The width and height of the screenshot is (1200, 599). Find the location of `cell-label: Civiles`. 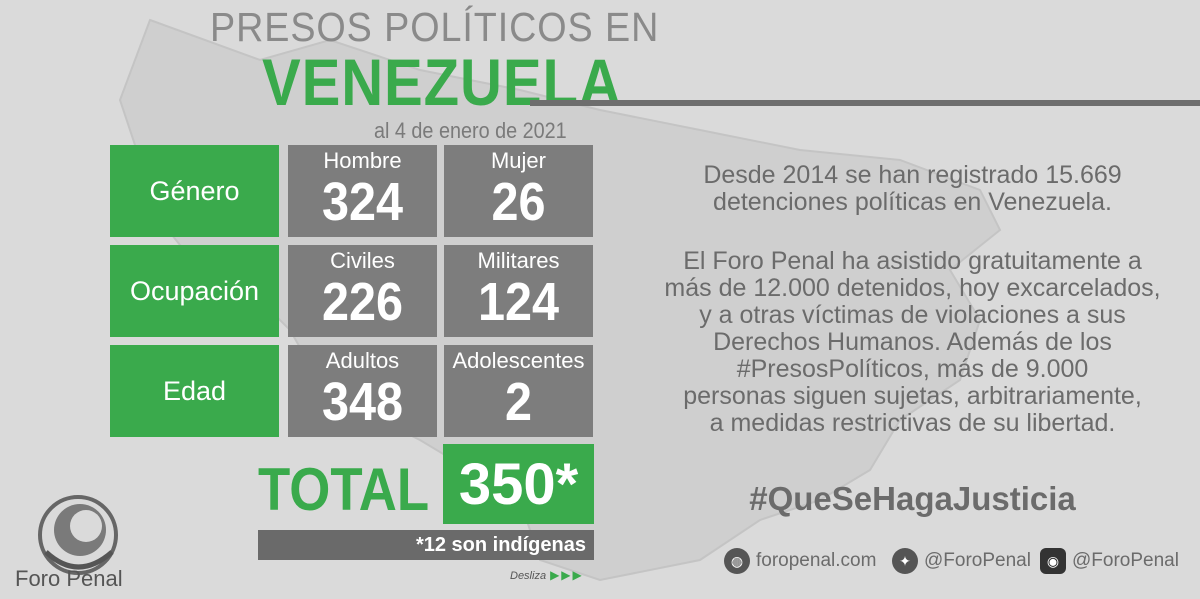

cell-label: Civiles is located at coordinates (362, 260).